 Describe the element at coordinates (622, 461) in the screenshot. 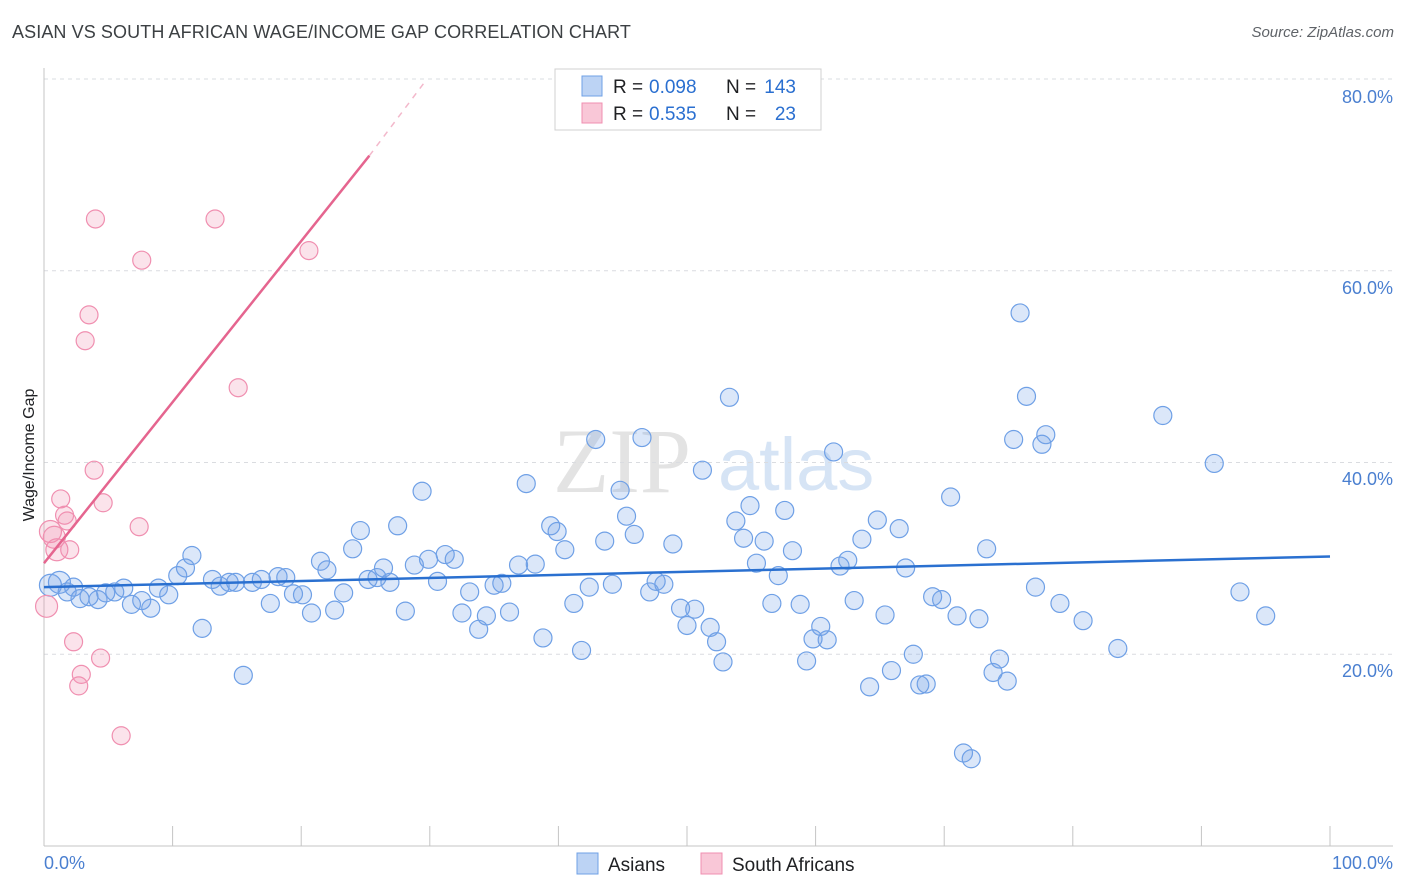

I see `watermark-zip: ZIP` at that location.